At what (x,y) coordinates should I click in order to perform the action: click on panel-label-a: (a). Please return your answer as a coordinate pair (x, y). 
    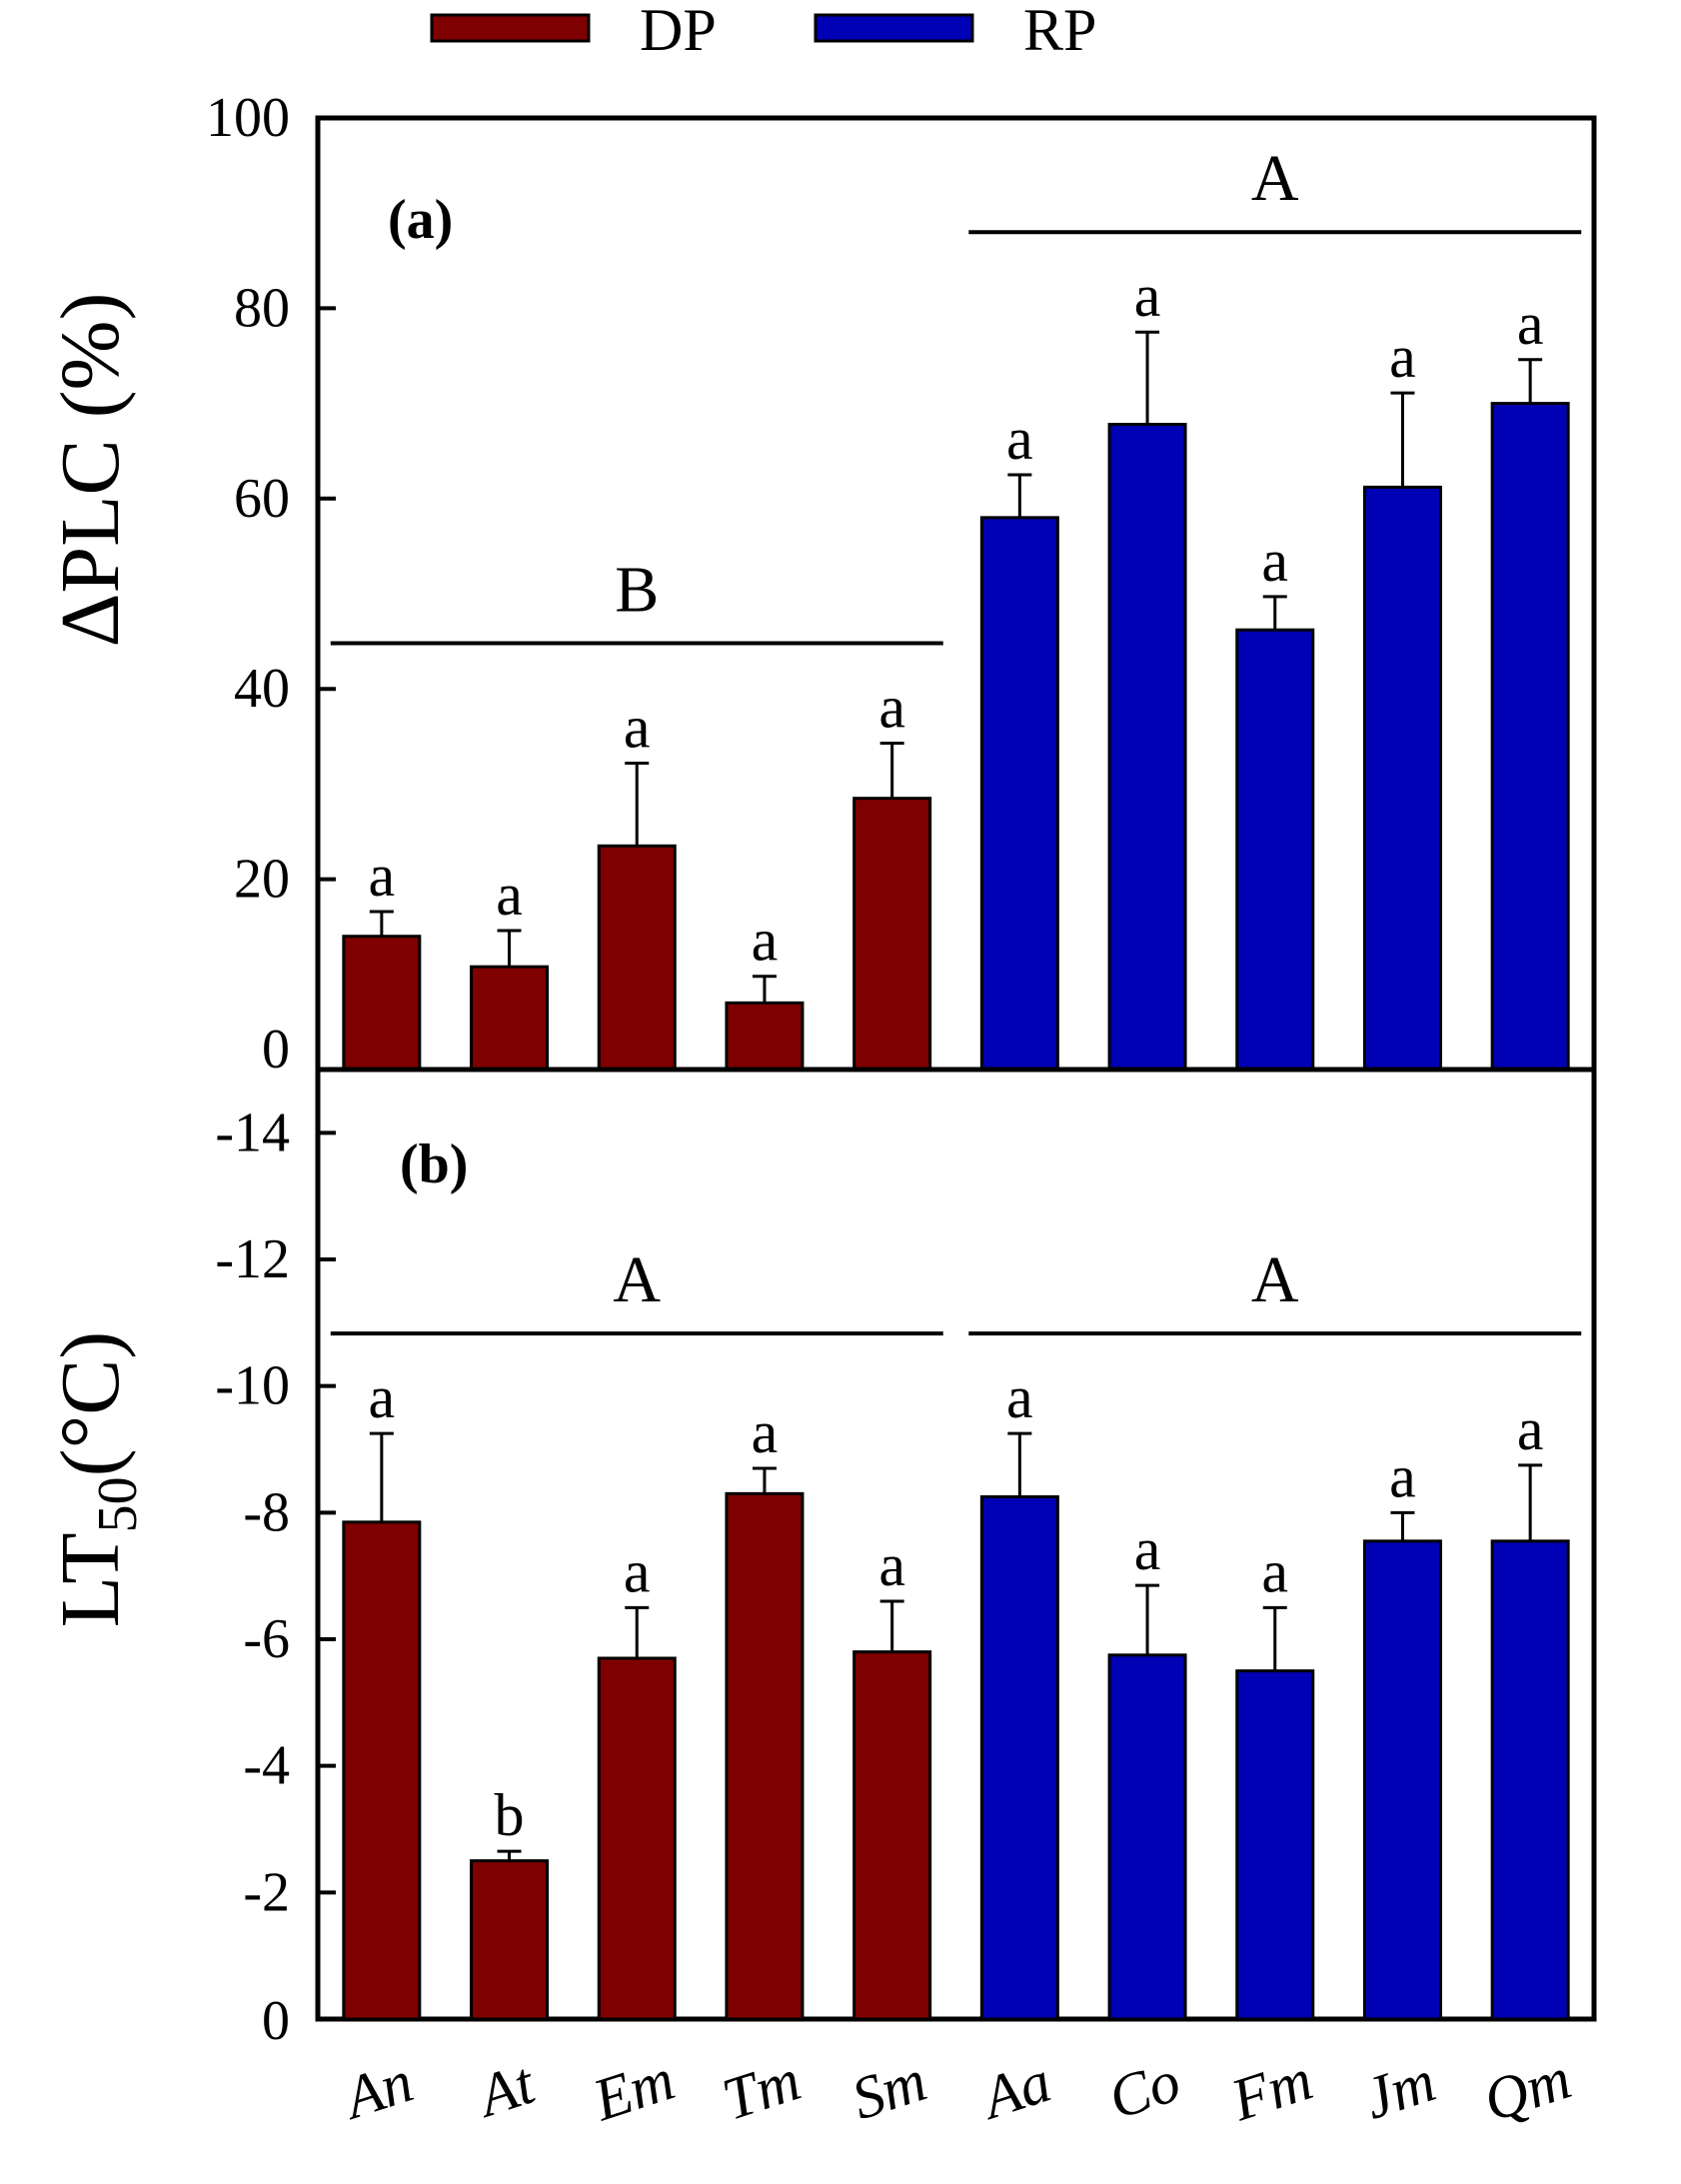
    Looking at the image, I should click on (420, 220).